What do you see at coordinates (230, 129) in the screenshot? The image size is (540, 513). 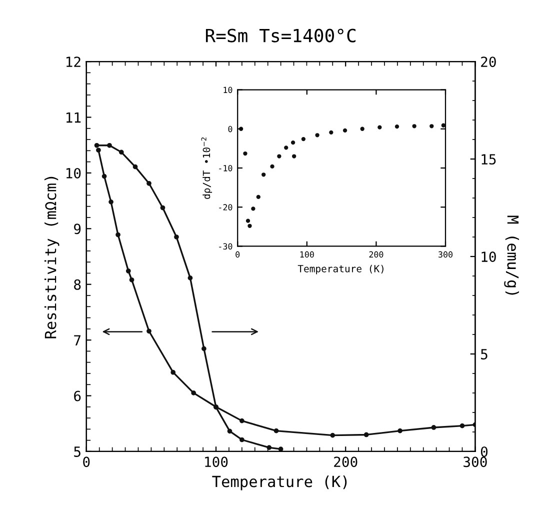 I see `y-tick-label: 0` at bounding box center [230, 129].